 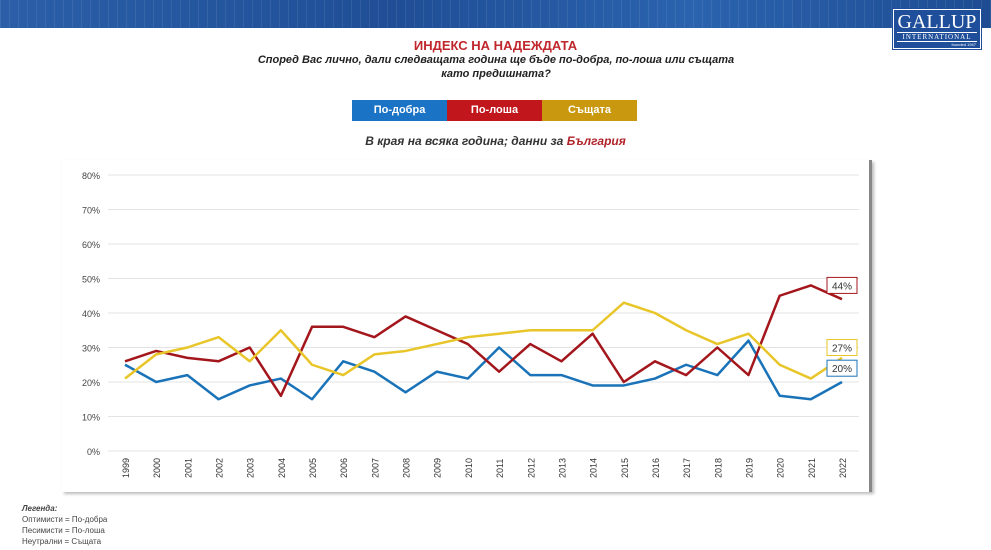 What do you see at coordinates (91, 383) in the screenshot?
I see `y-tick-label: 20%` at bounding box center [91, 383].